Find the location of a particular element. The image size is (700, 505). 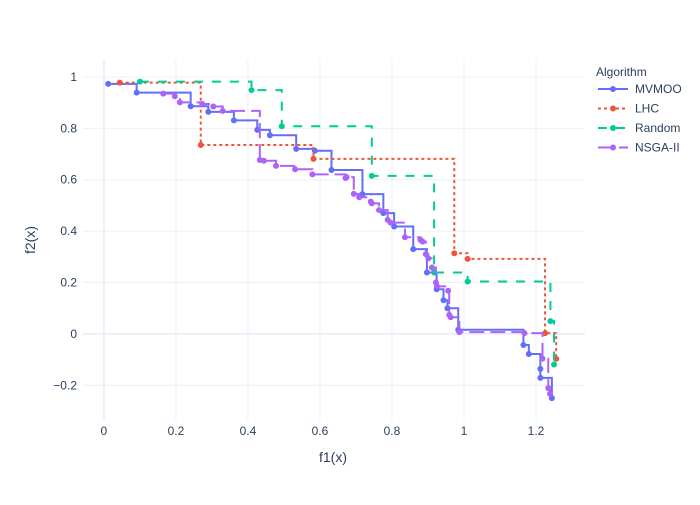

x-tick-label: 0 is located at coordinates (104, 431).